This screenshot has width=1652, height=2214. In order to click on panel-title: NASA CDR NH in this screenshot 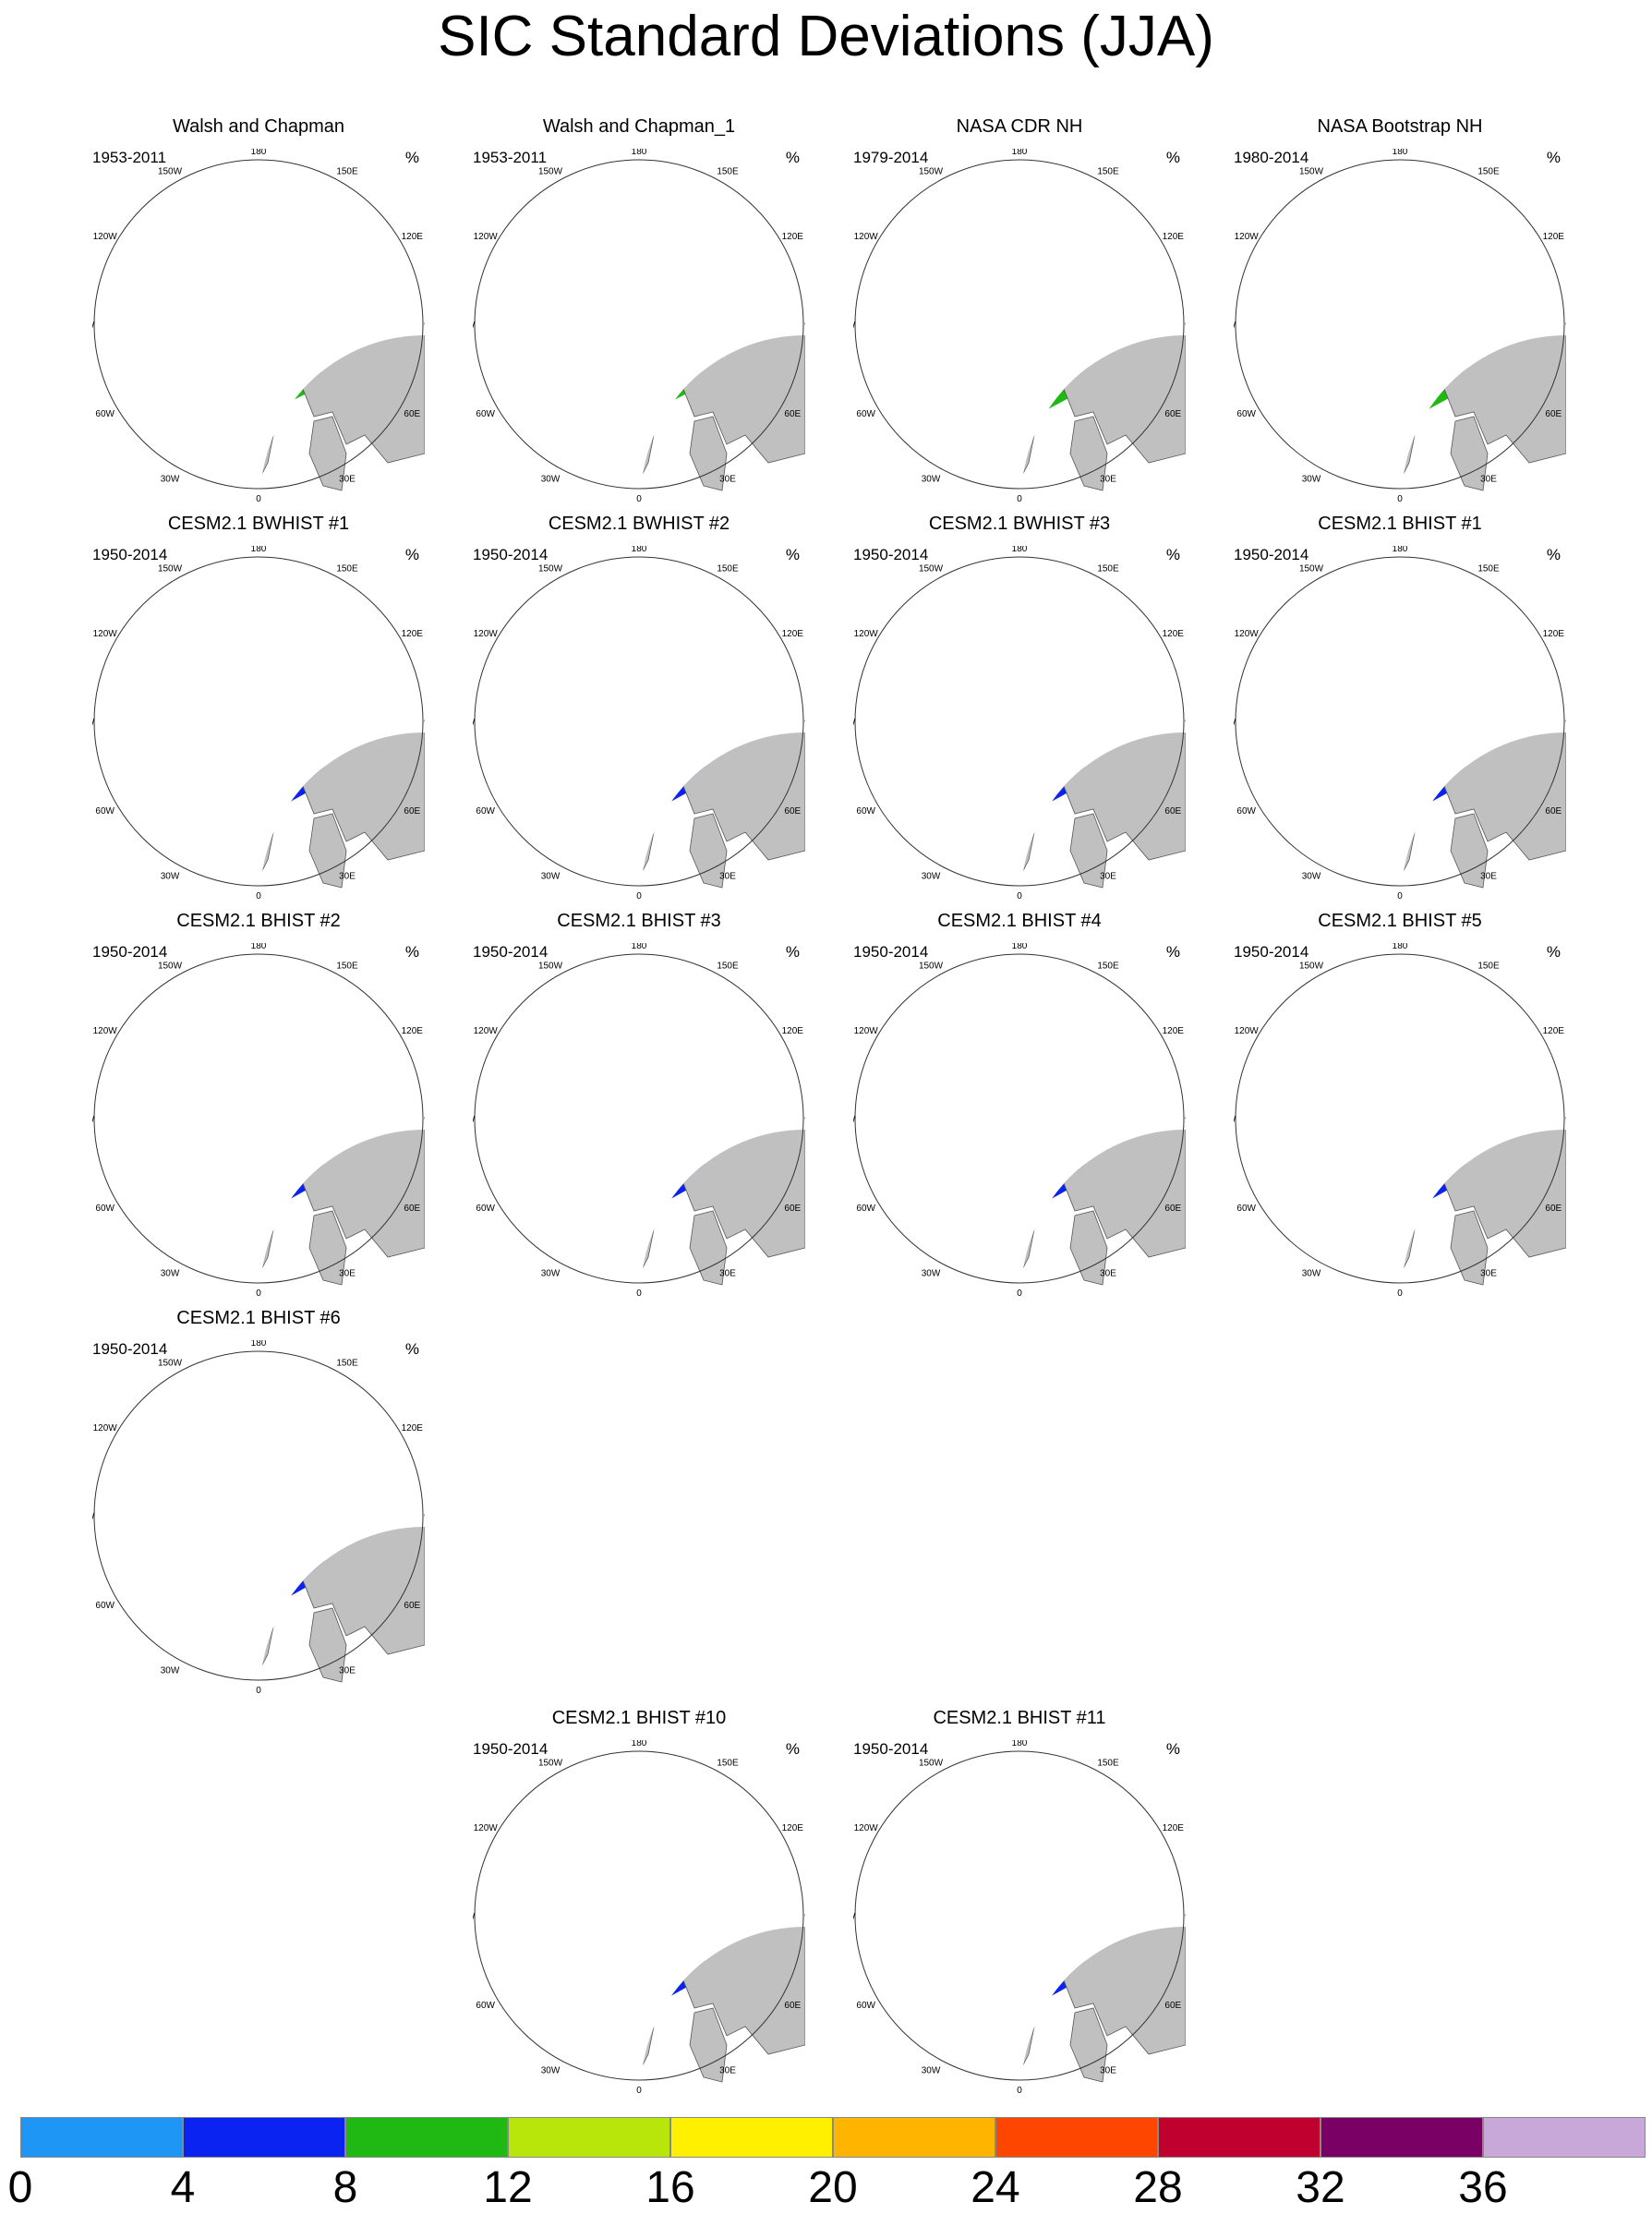, I will do `click(1019, 126)`.